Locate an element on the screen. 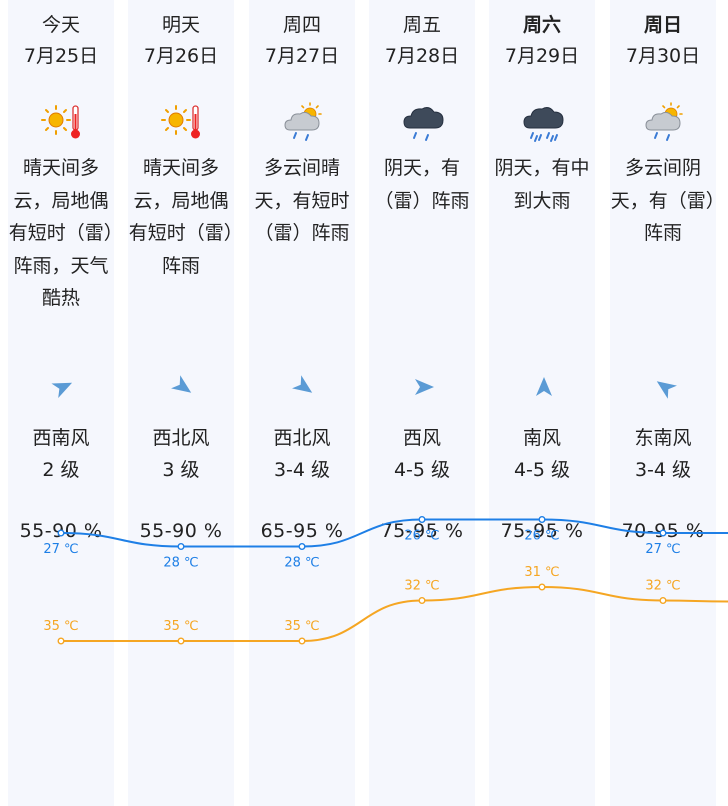 The width and height of the screenshot is (728, 806). weather-description: 多云间晴天，有短时（雷）阵雨 is located at coordinates (302, 200).